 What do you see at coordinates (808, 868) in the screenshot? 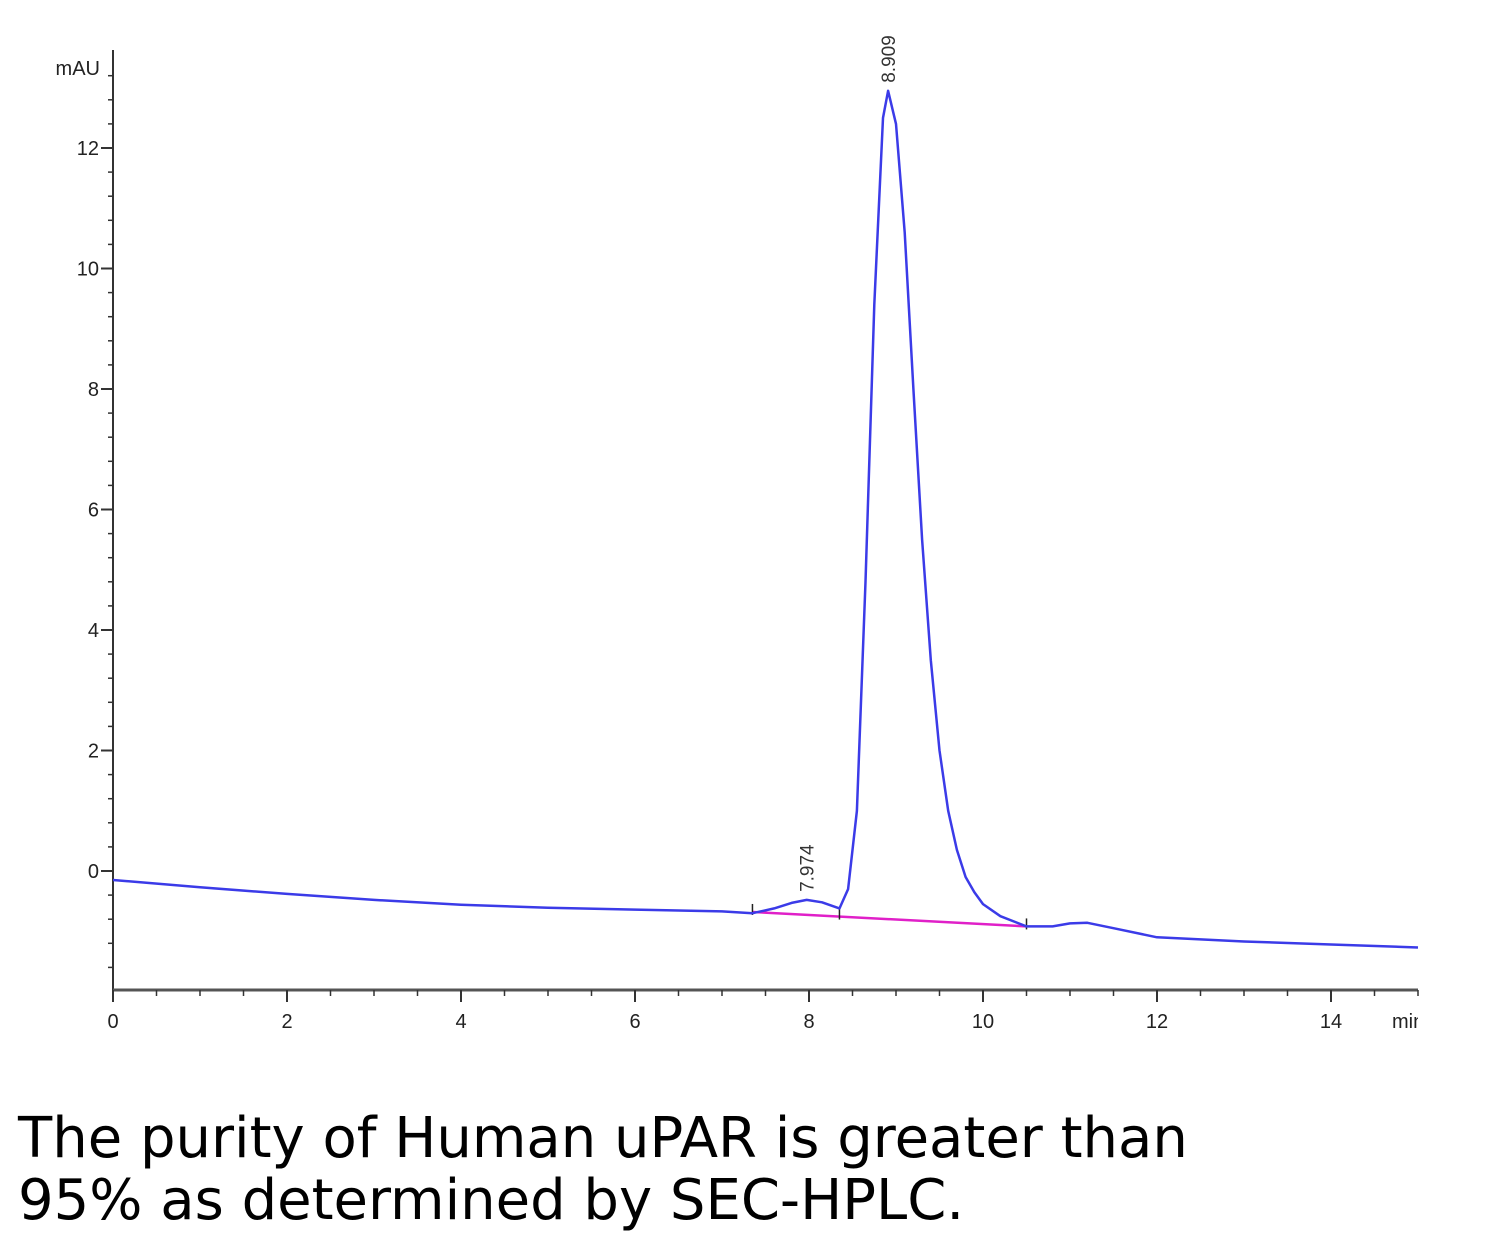
I see `peak-retention-label: 7.974` at bounding box center [808, 868].